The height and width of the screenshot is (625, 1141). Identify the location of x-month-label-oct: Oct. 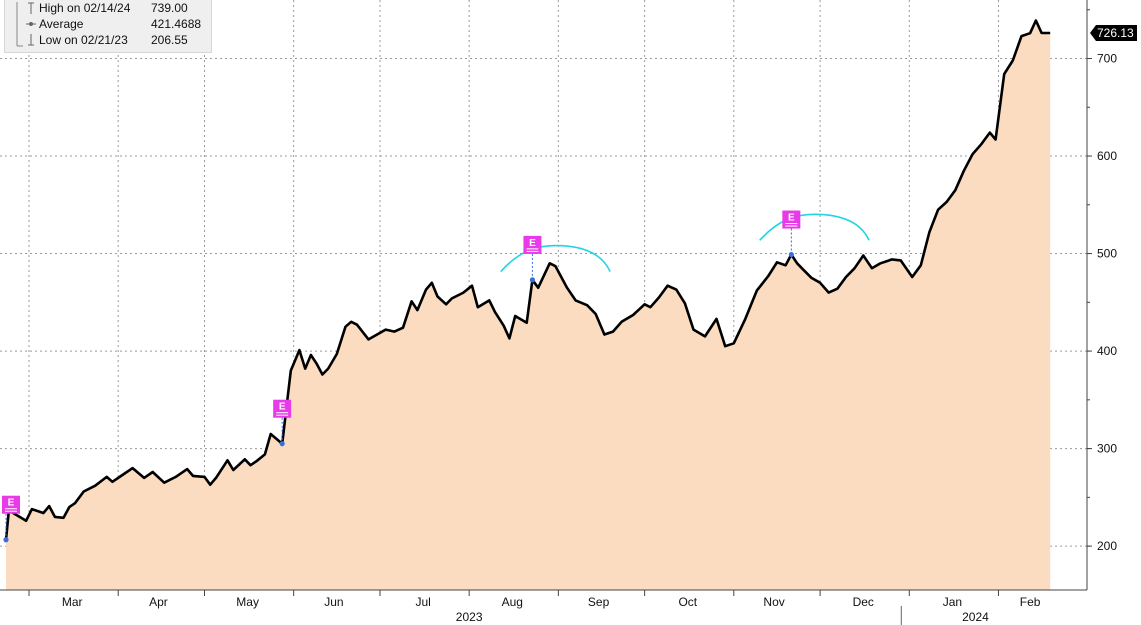
(687, 602).